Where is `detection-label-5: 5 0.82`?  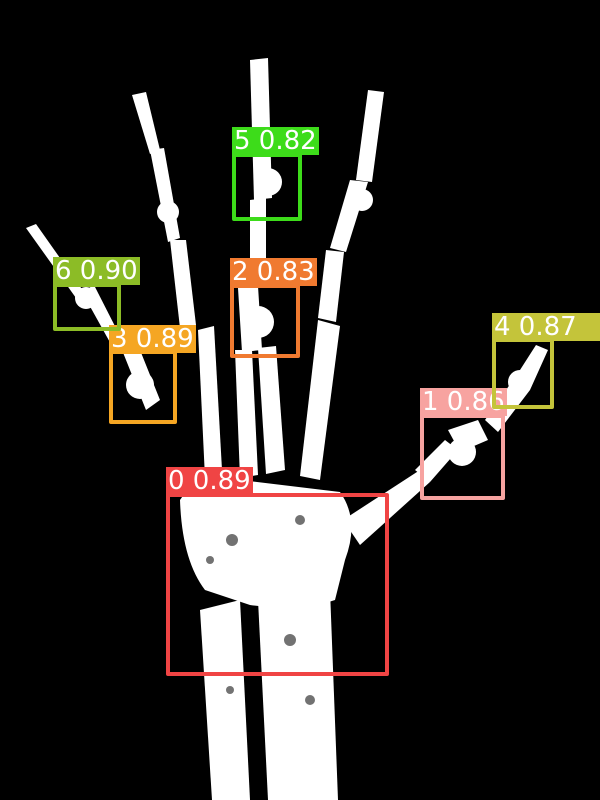 detection-label-5: 5 0.82 is located at coordinates (275, 141).